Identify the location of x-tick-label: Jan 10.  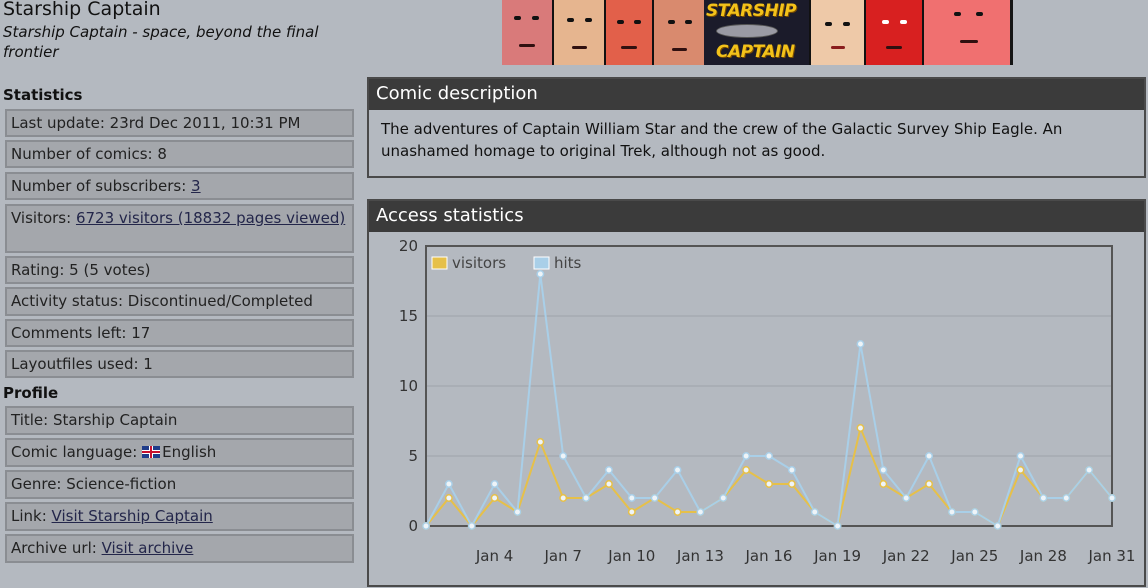
(631, 556).